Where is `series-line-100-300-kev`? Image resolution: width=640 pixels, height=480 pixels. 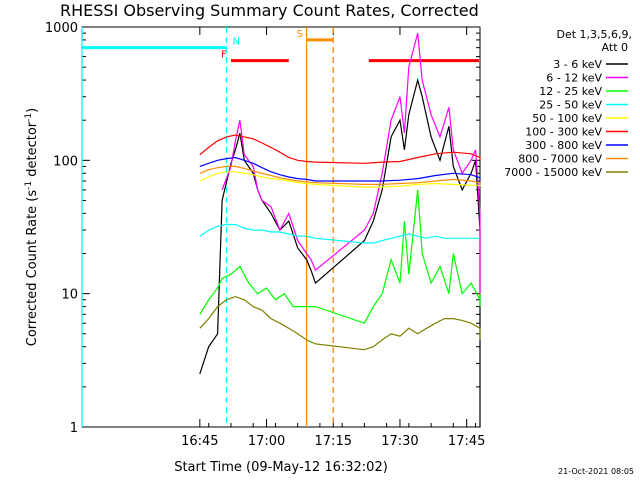
series-line-100-300-kev is located at coordinates (340, 149).